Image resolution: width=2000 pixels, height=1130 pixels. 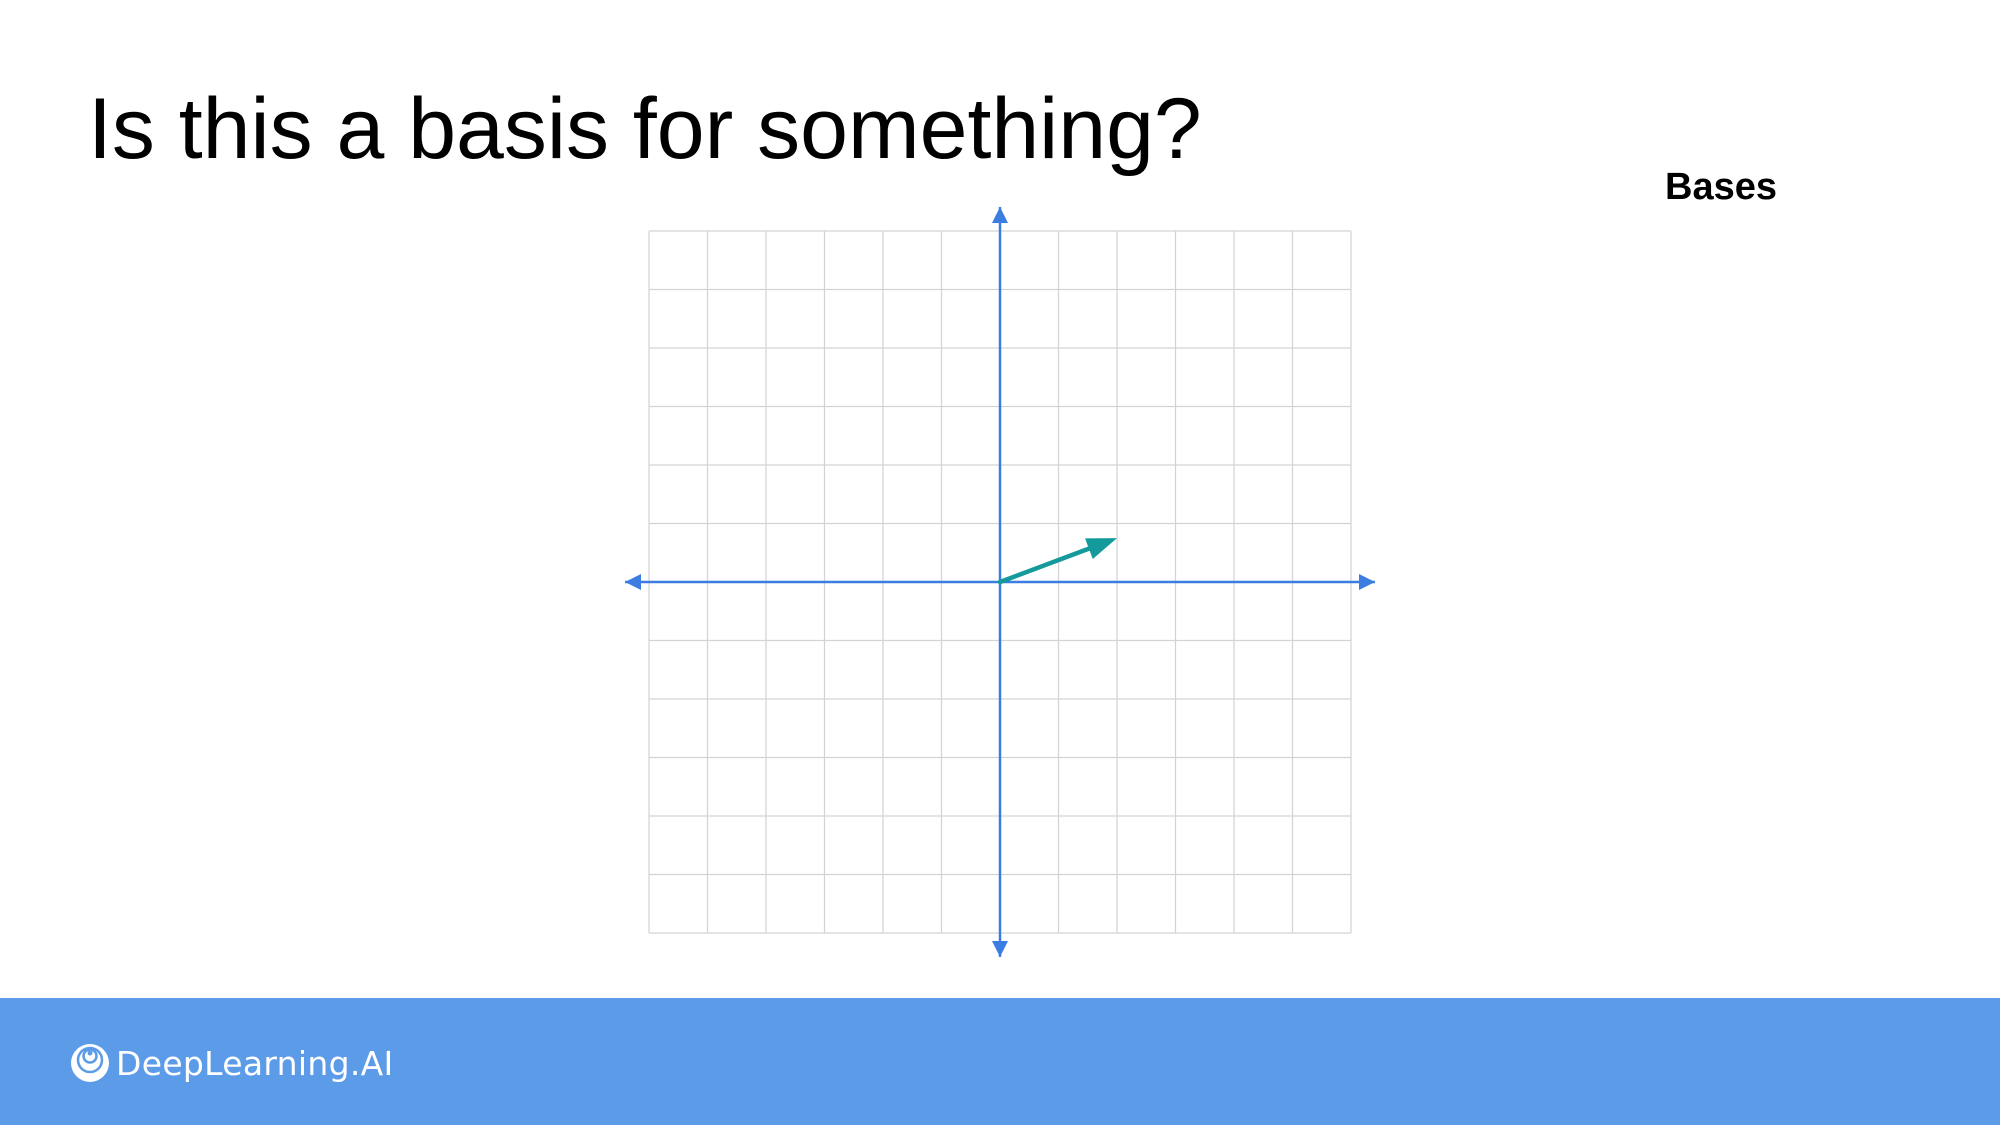 I want to click on deeplearning-ai-logo-icon, so click(x=90, y=1063).